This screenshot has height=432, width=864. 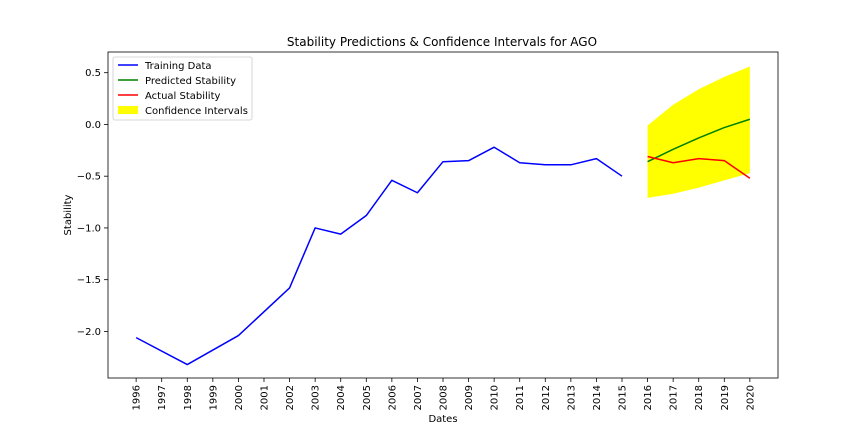 What do you see at coordinates (93, 73) in the screenshot?
I see `y-tick-label: 0.5` at bounding box center [93, 73].